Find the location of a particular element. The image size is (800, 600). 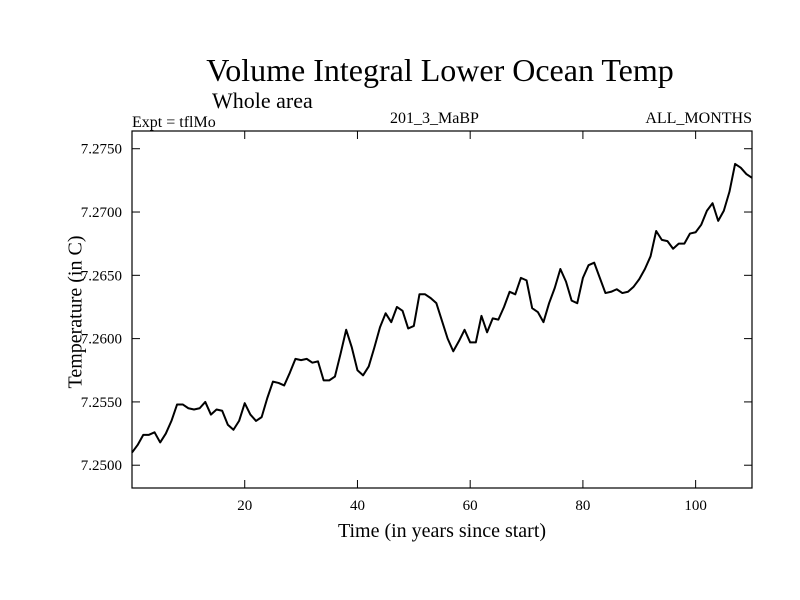

y-tick-label: 7.2500 is located at coordinates (101, 466).